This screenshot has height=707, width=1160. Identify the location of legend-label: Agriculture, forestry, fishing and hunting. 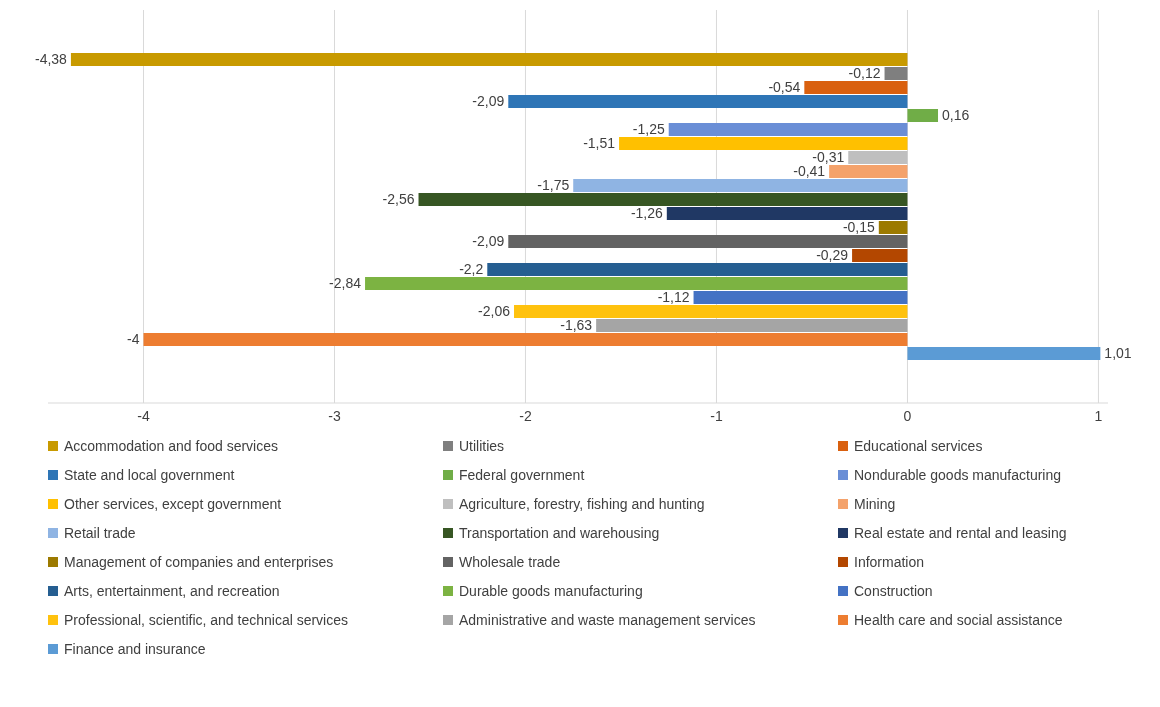
(582, 504).